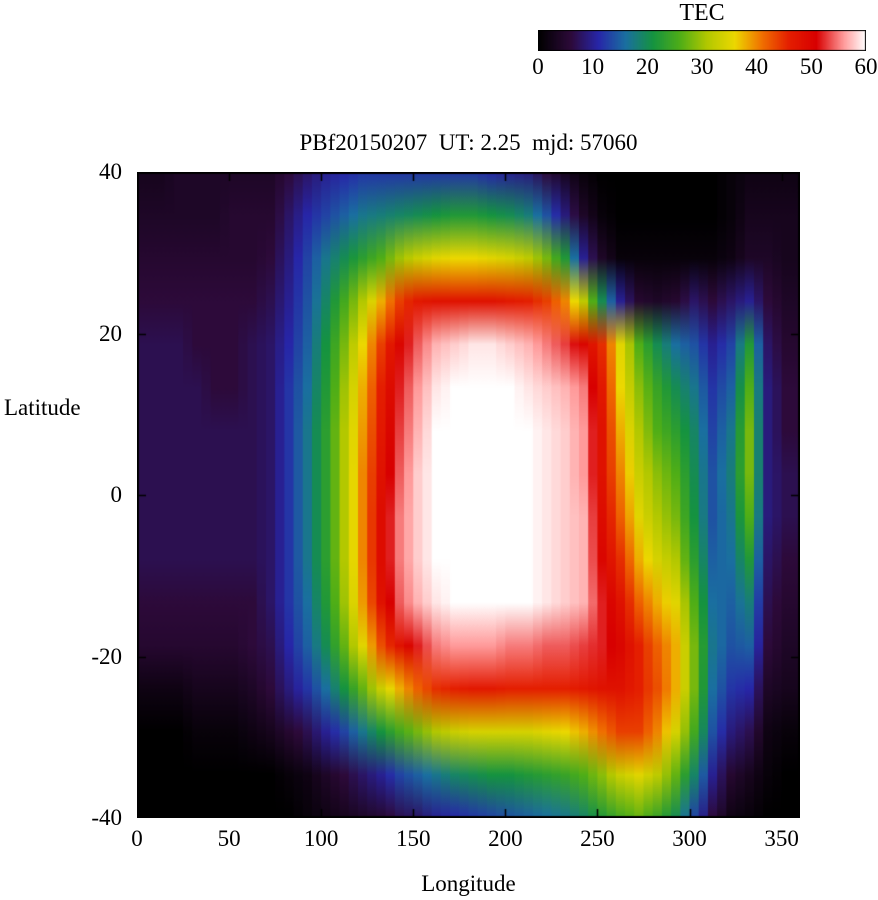 The image size is (878, 900). Describe the element at coordinates (116, 494) in the screenshot. I see `y-tick-label: 0` at that location.